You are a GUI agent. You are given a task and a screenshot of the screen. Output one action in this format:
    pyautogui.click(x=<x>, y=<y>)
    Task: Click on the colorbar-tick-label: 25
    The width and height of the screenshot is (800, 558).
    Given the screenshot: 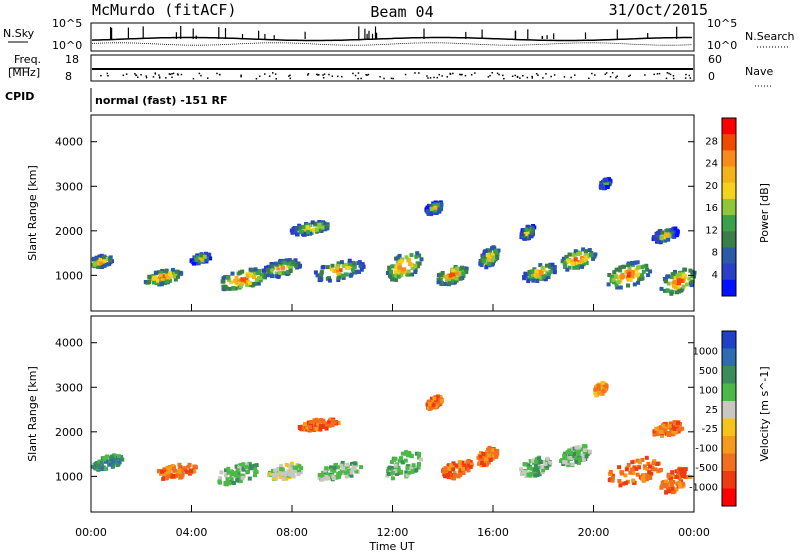 What is the action you would take?
    pyautogui.click(x=711, y=410)
    